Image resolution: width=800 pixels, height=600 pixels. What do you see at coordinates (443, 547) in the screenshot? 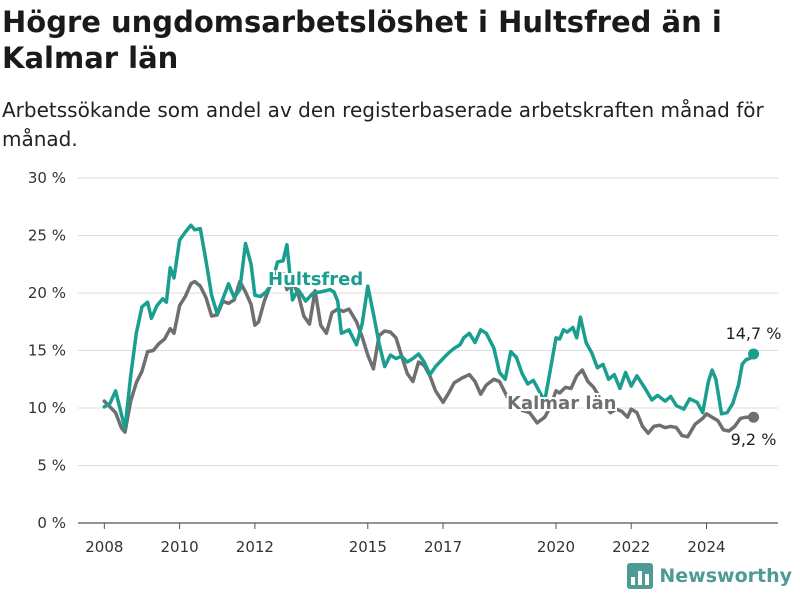
I see `x-tick-label: 2017` at bounding box center [443, 547].